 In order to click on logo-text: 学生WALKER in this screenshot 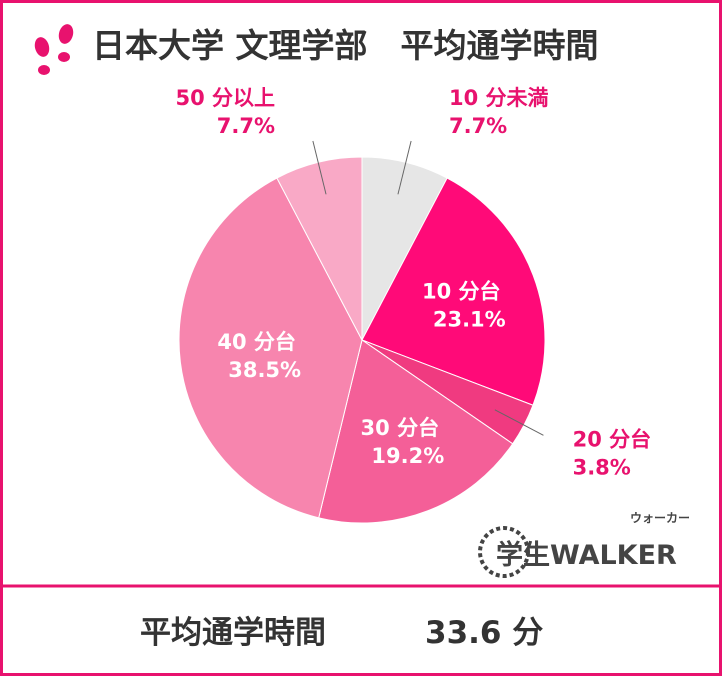, I will do `click(586, 555)`.